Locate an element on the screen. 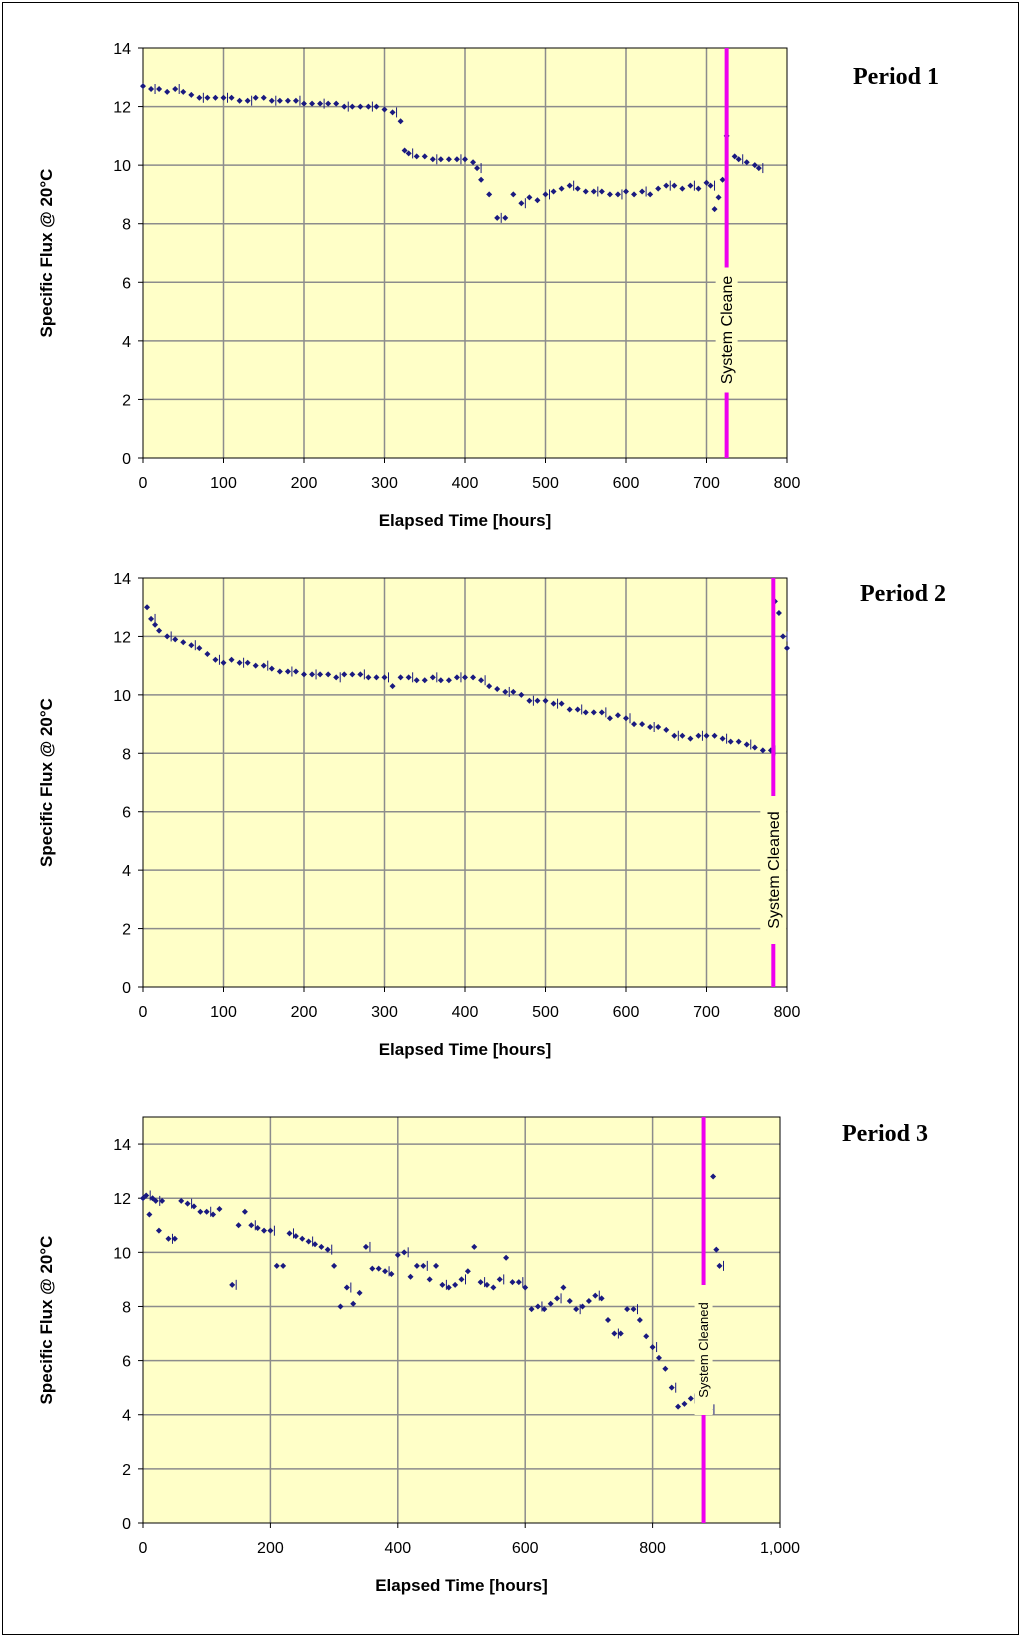 This screenshot has height=1640, width=1025. y-tick-label: 0 is located at coordinates (126, 459).